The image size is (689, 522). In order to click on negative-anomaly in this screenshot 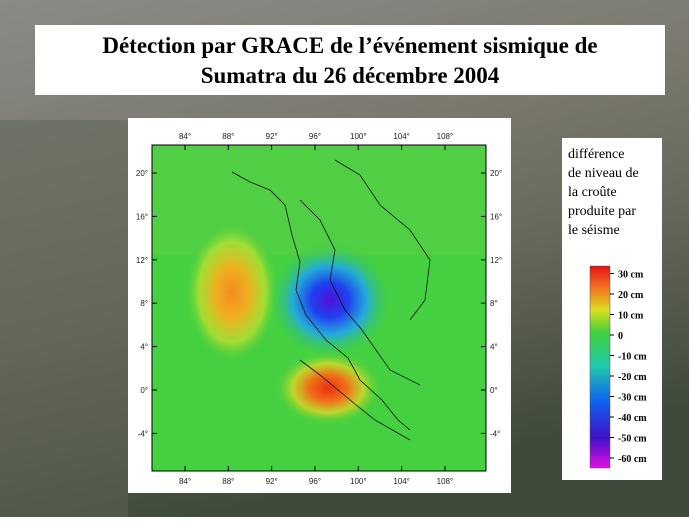, I will do `click(330, 300)`.